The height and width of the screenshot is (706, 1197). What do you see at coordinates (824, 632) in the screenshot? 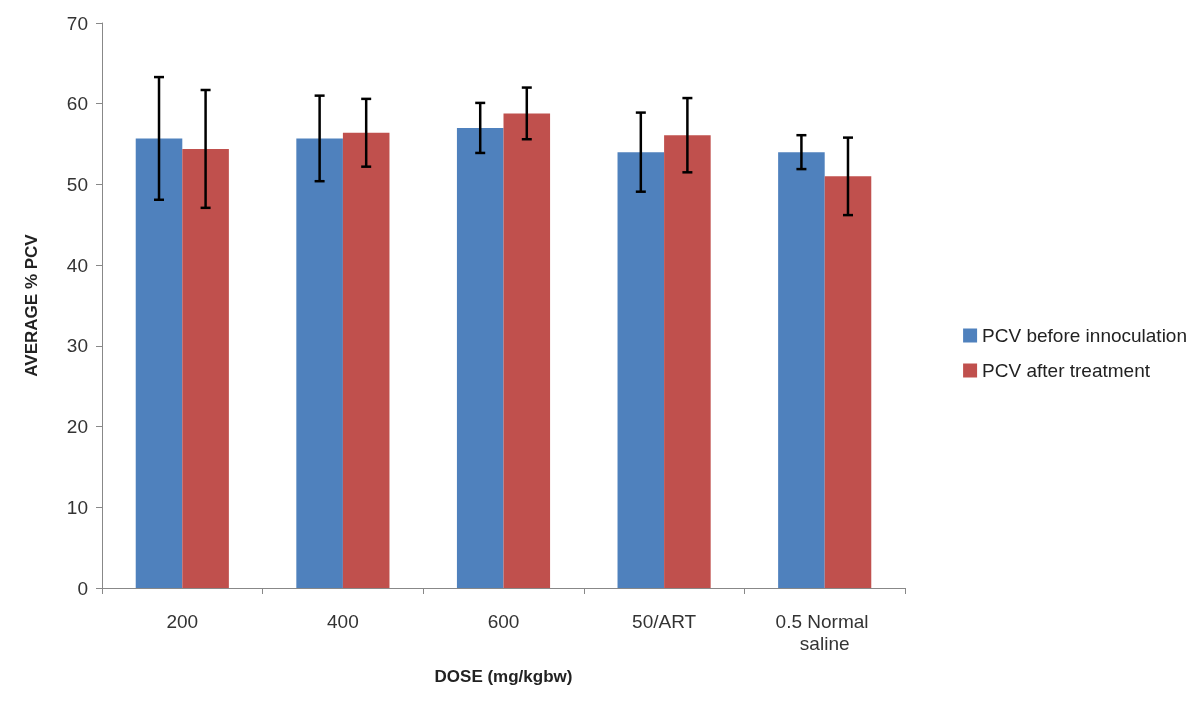
I see `x-tick-label: 0.5 Normal saline` at bounding box center [824, 632].